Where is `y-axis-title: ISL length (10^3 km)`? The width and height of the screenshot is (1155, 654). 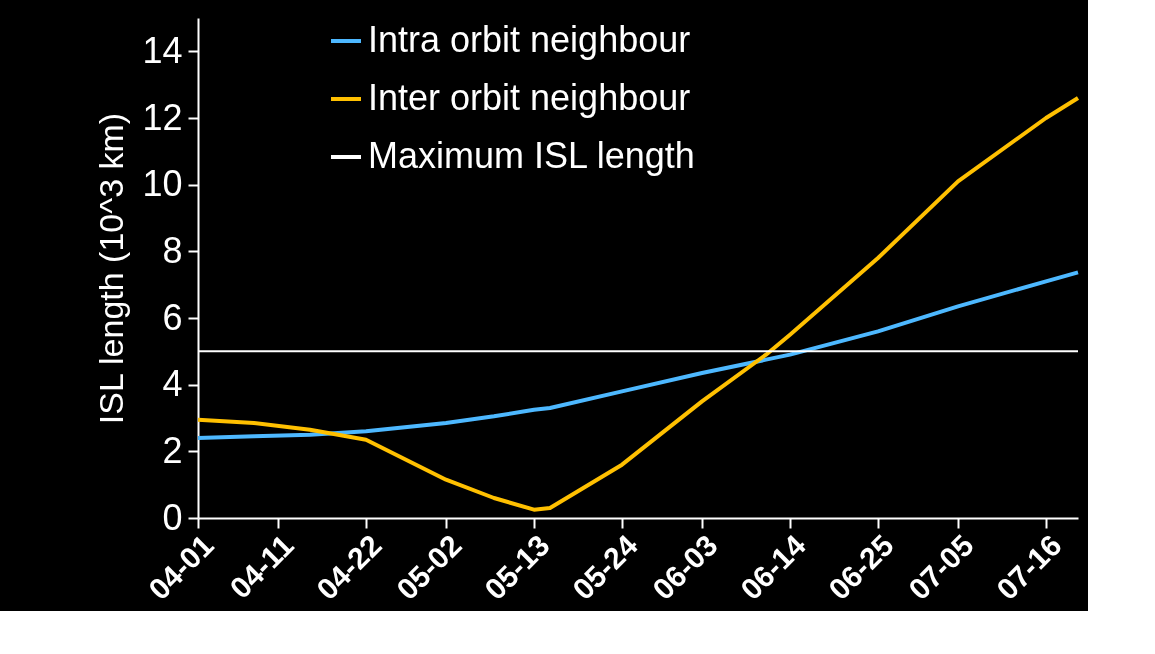
y-axis-title: ISL length (10^3 km) is located at coordinates (111, 268).